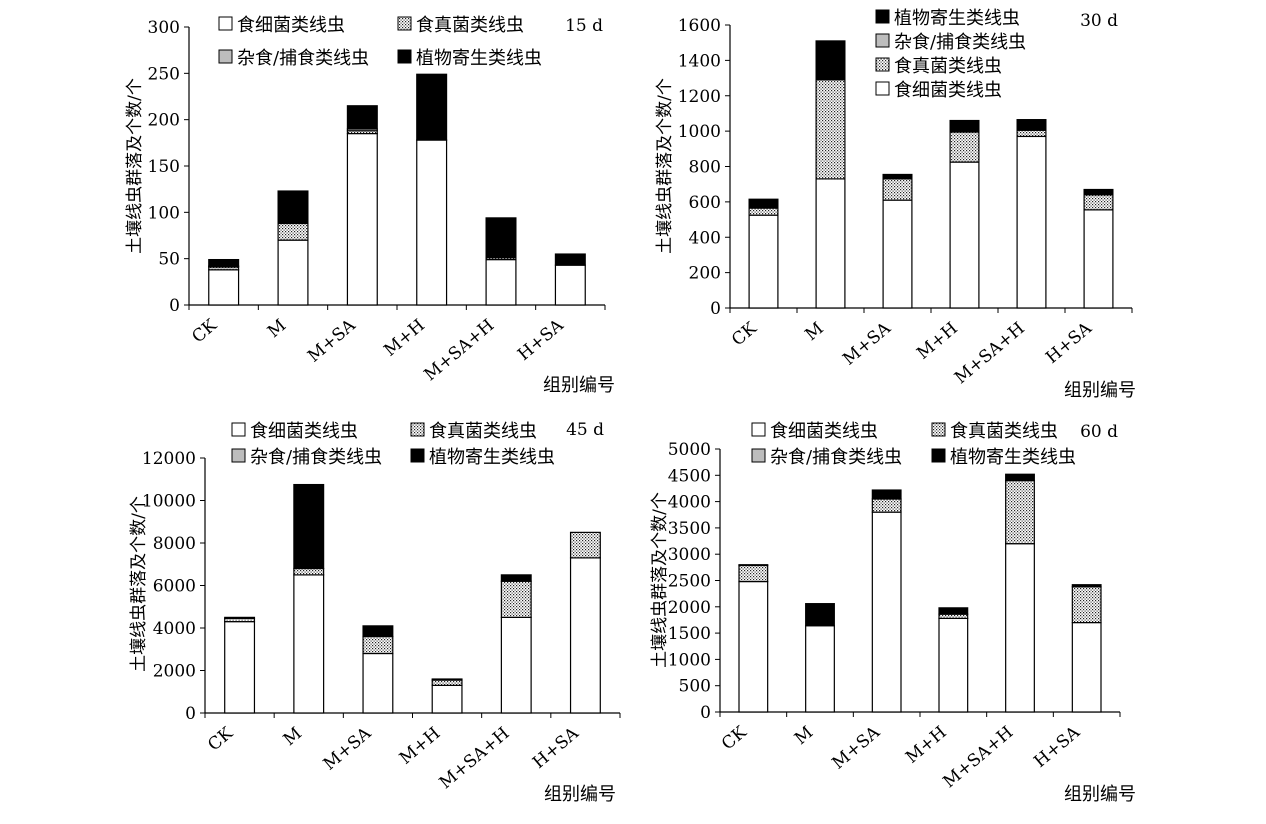 This screenshot has width=1266, height=824. What do you see at coordinates (689, 582) in the screenshot?
I see `y-tick-label: 2500` at bounding box center [689, 582].